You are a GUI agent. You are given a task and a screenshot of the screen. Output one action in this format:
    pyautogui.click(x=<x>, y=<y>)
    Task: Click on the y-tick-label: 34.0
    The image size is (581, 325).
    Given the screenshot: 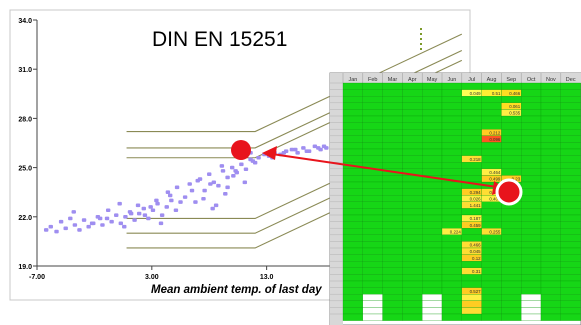 What is the action you would take?
    pyautogui.click(x=25, y=21)
    